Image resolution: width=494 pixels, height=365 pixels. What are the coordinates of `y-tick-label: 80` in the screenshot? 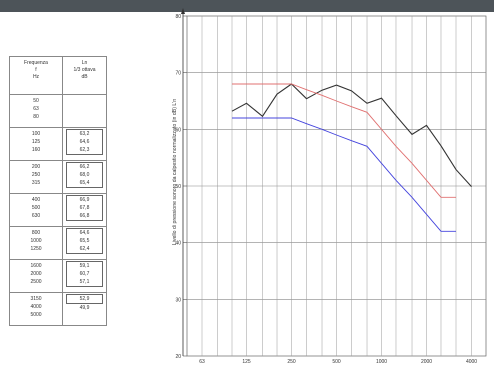 It's located at (178, 17).